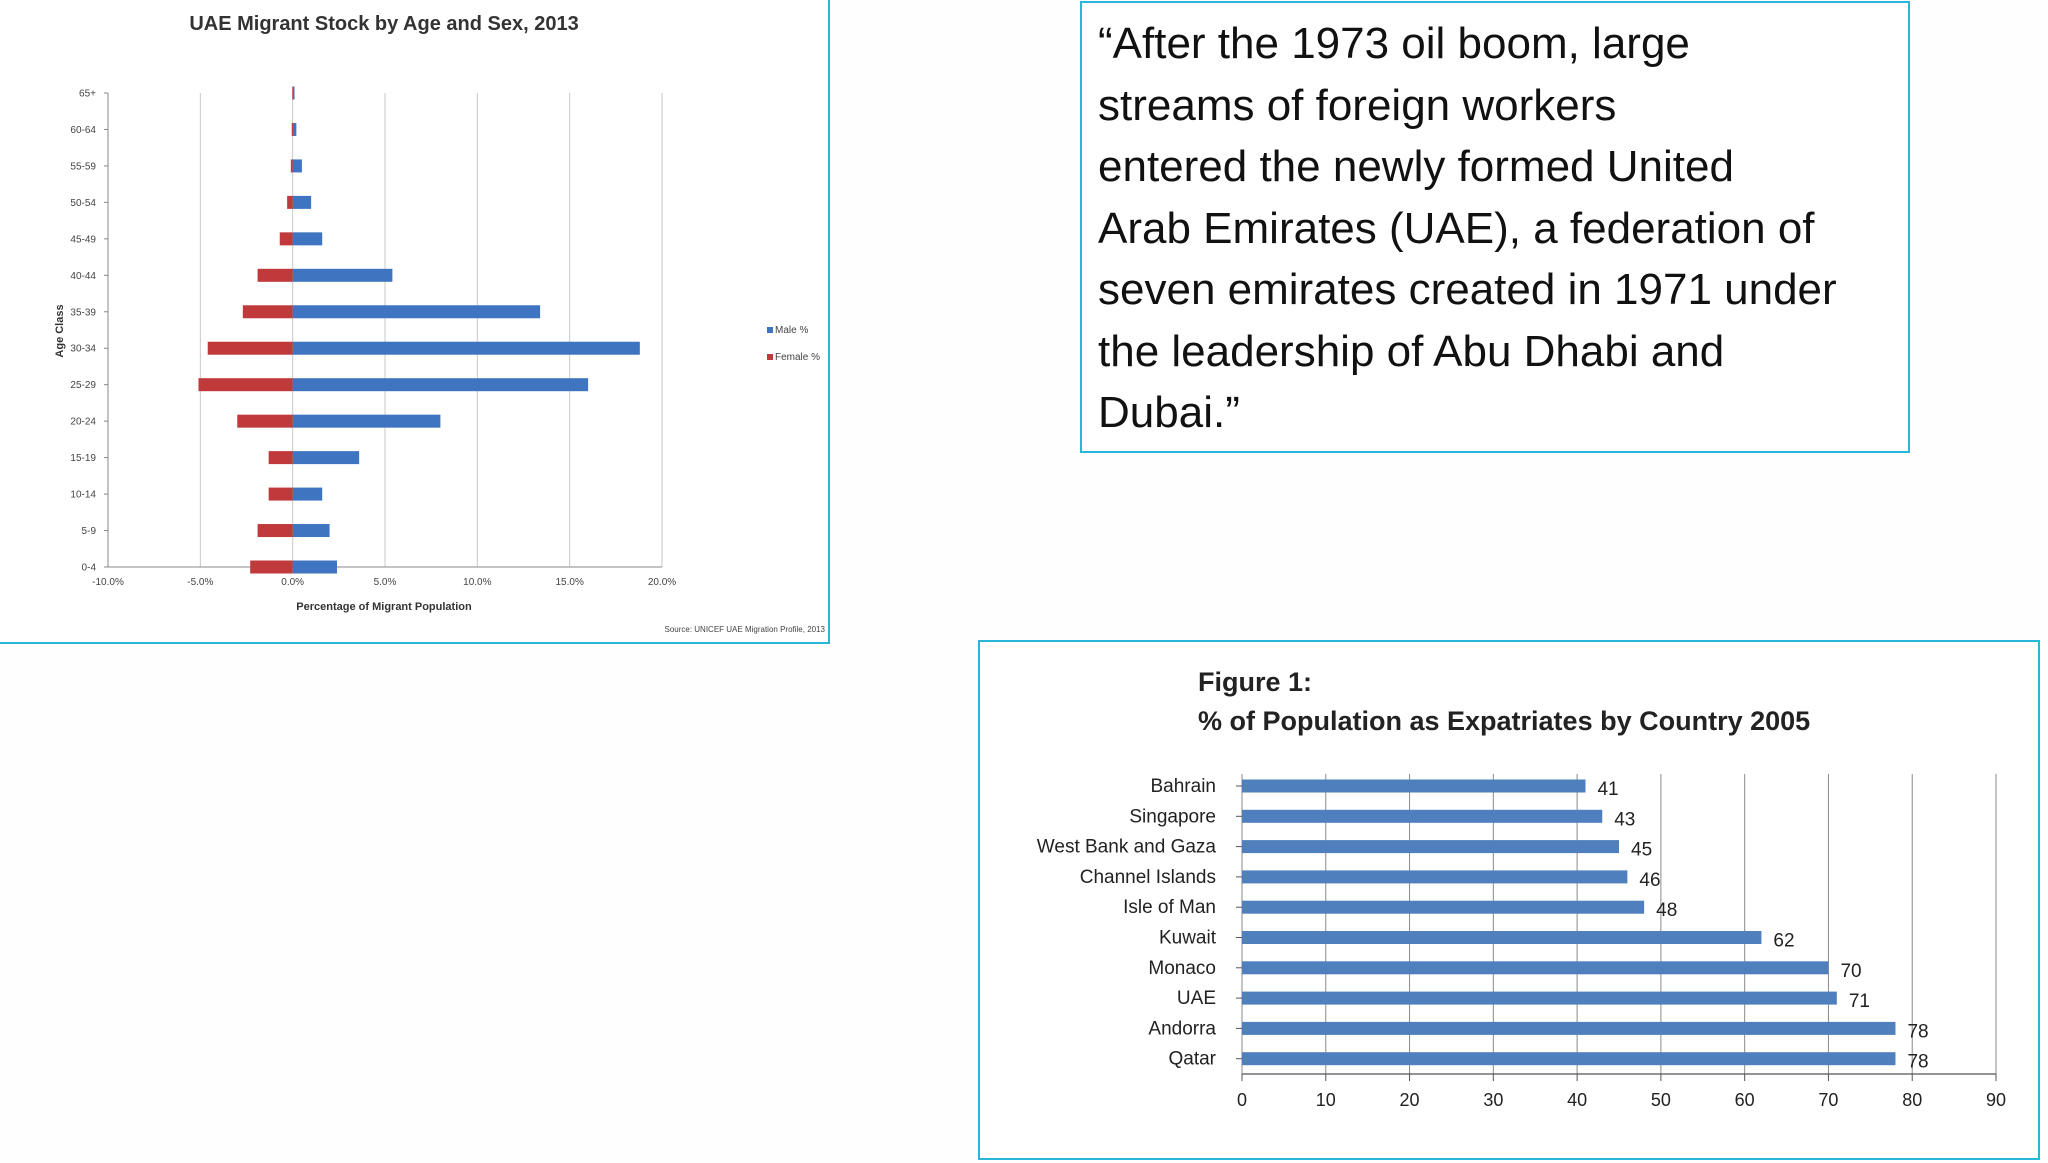 The width and height of the screenshot is (2048, 1163). I want to click on pyramid-x-axis-label: Percentage of Migrant Population, so click(384, 607).